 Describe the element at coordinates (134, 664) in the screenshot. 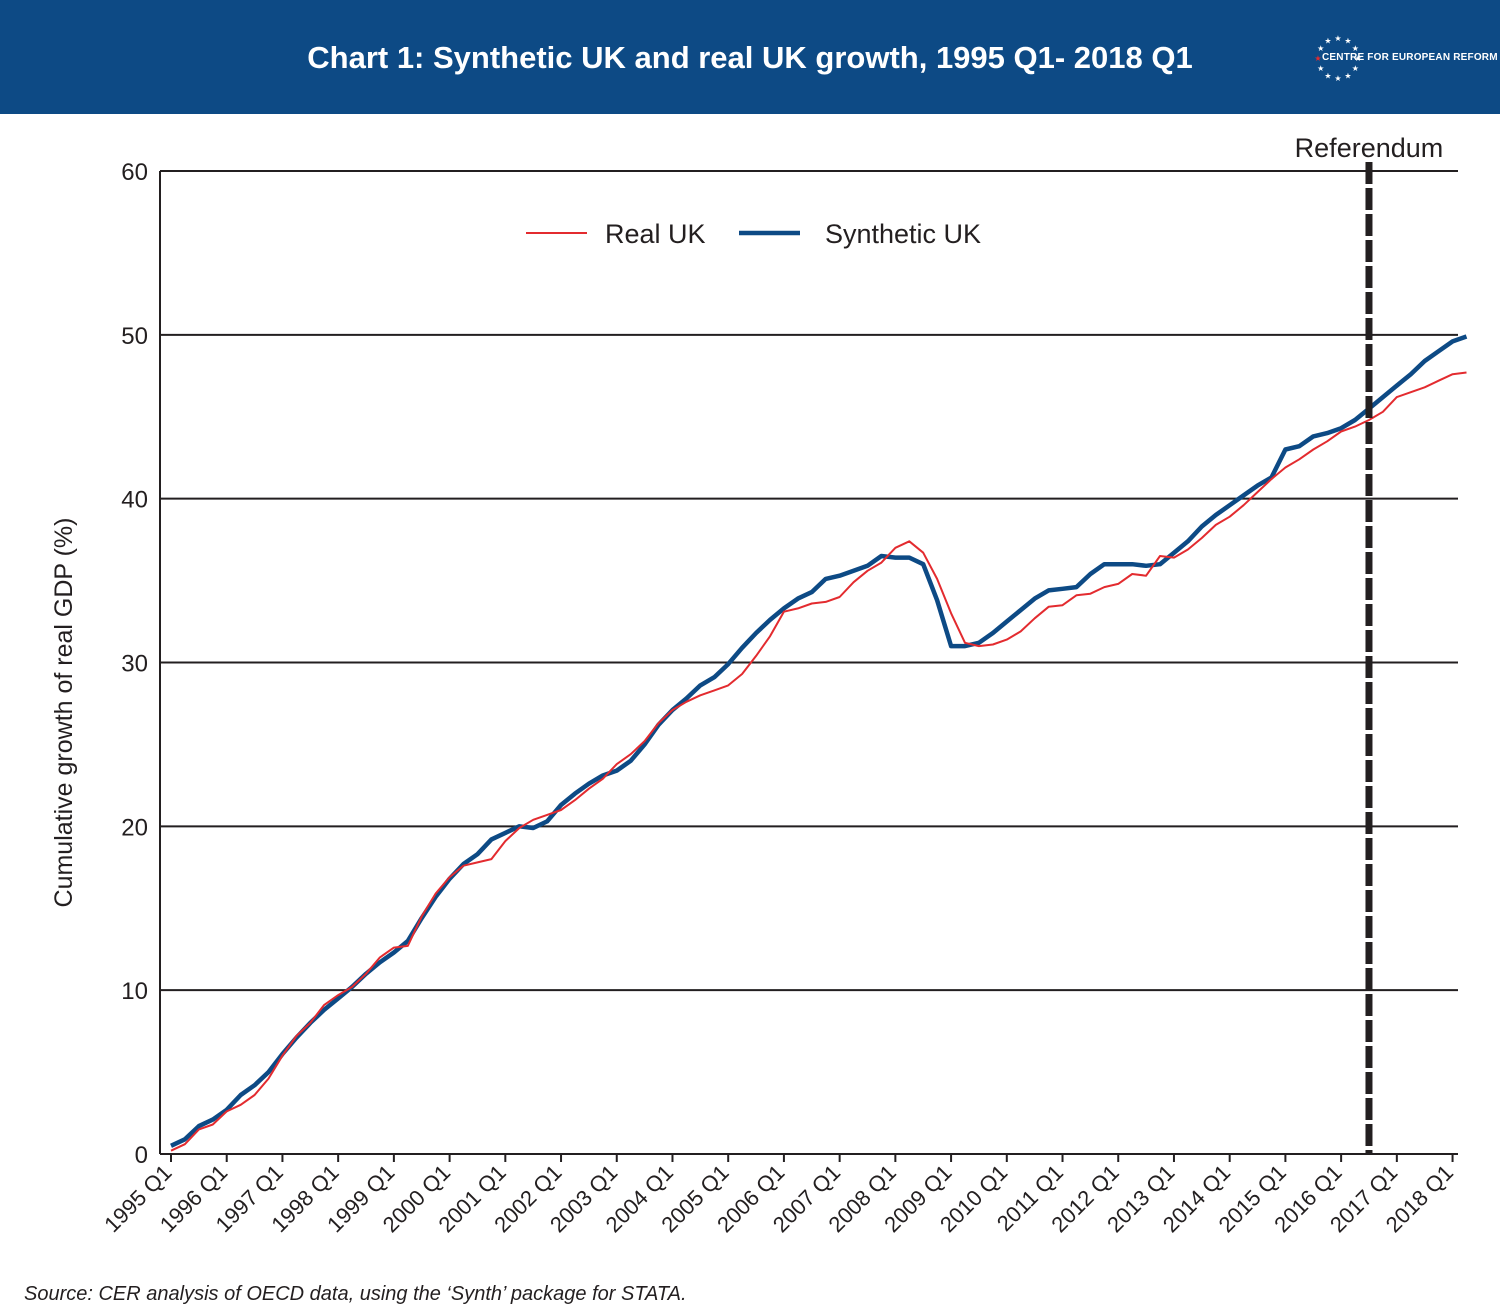

I see `y-tick-label: 30` at that location.